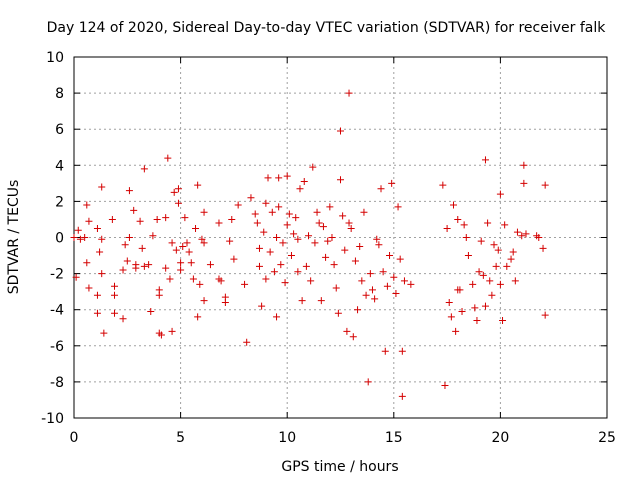 This screenshot has height=480, width=640. I want to click on y-axis-label: SDTVAR / TECUs, so click(14, 237).